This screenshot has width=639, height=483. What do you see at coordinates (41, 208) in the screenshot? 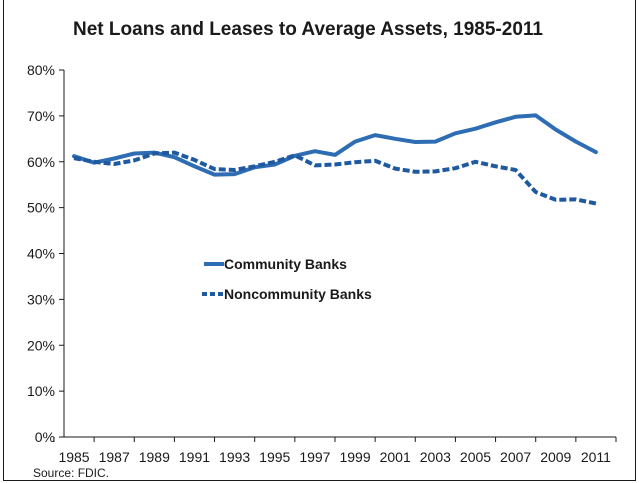
I see `y-tick-label: 50%` at bounding box center [41, 208].